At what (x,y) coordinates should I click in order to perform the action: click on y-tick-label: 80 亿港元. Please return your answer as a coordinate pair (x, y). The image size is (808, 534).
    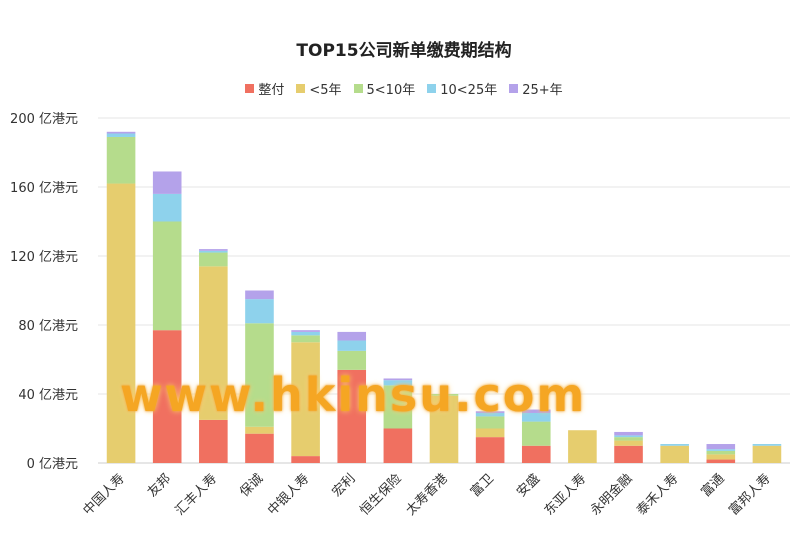
    Looking at the image, I should click on (48, 326).